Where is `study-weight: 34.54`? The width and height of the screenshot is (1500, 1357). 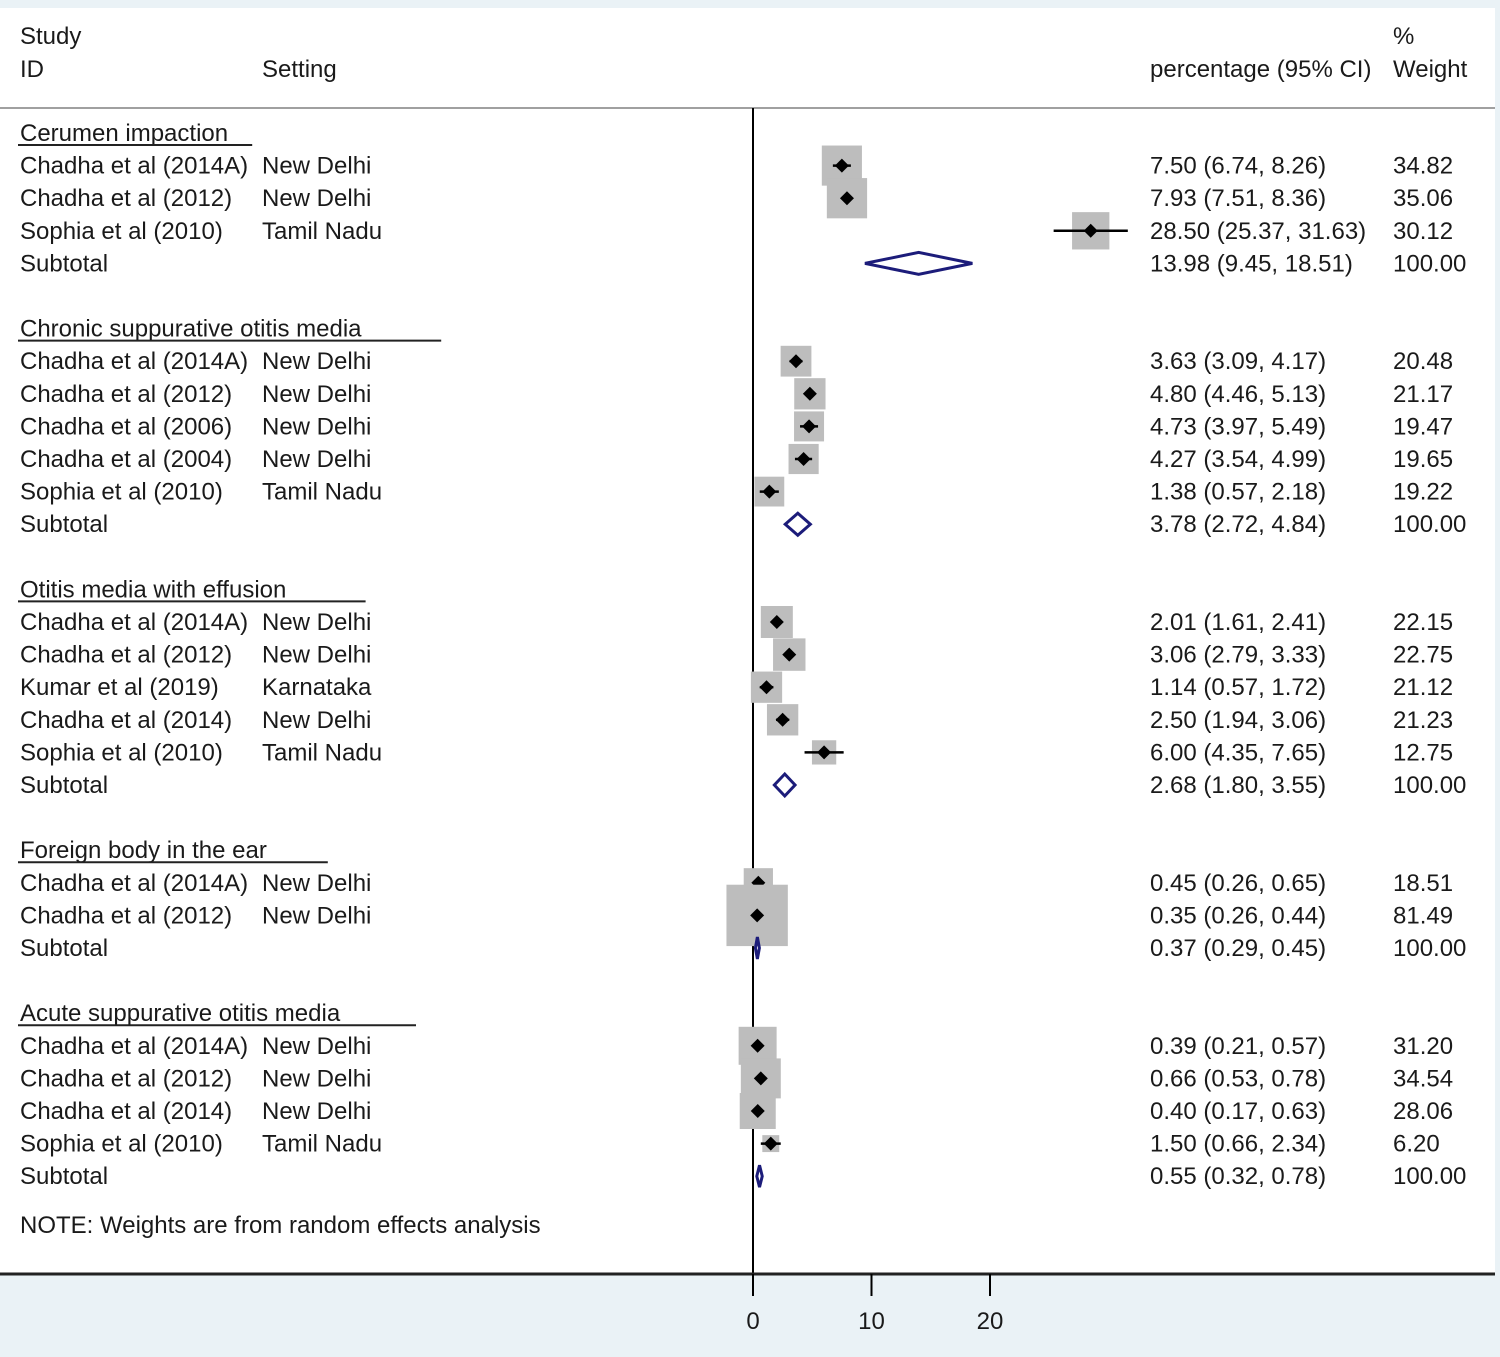
study-weight: 34.54 is located at coordinates (1423, 1078).